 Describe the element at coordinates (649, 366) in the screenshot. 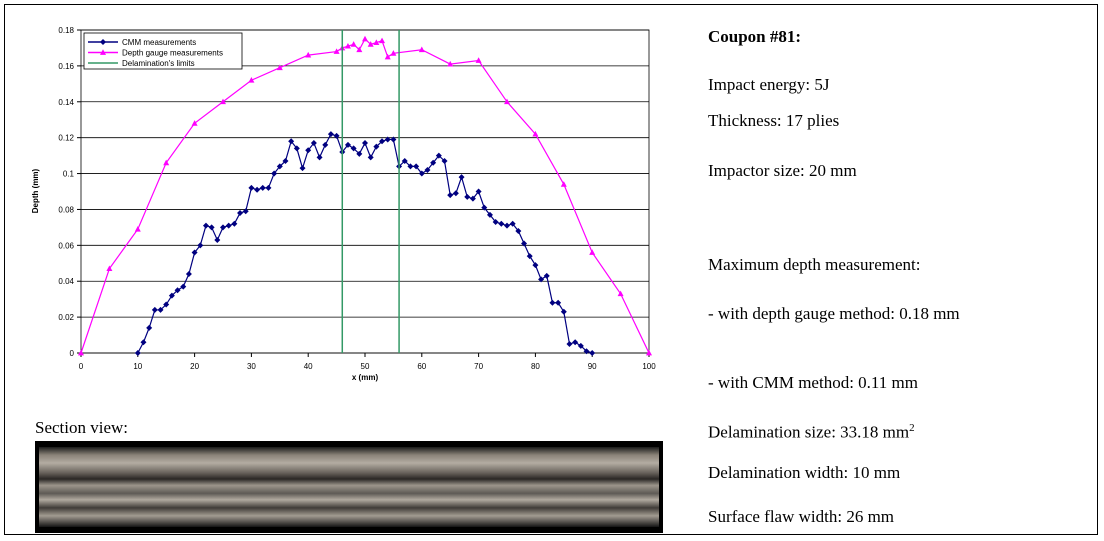

I see `x-tick-label: 100` at that location.